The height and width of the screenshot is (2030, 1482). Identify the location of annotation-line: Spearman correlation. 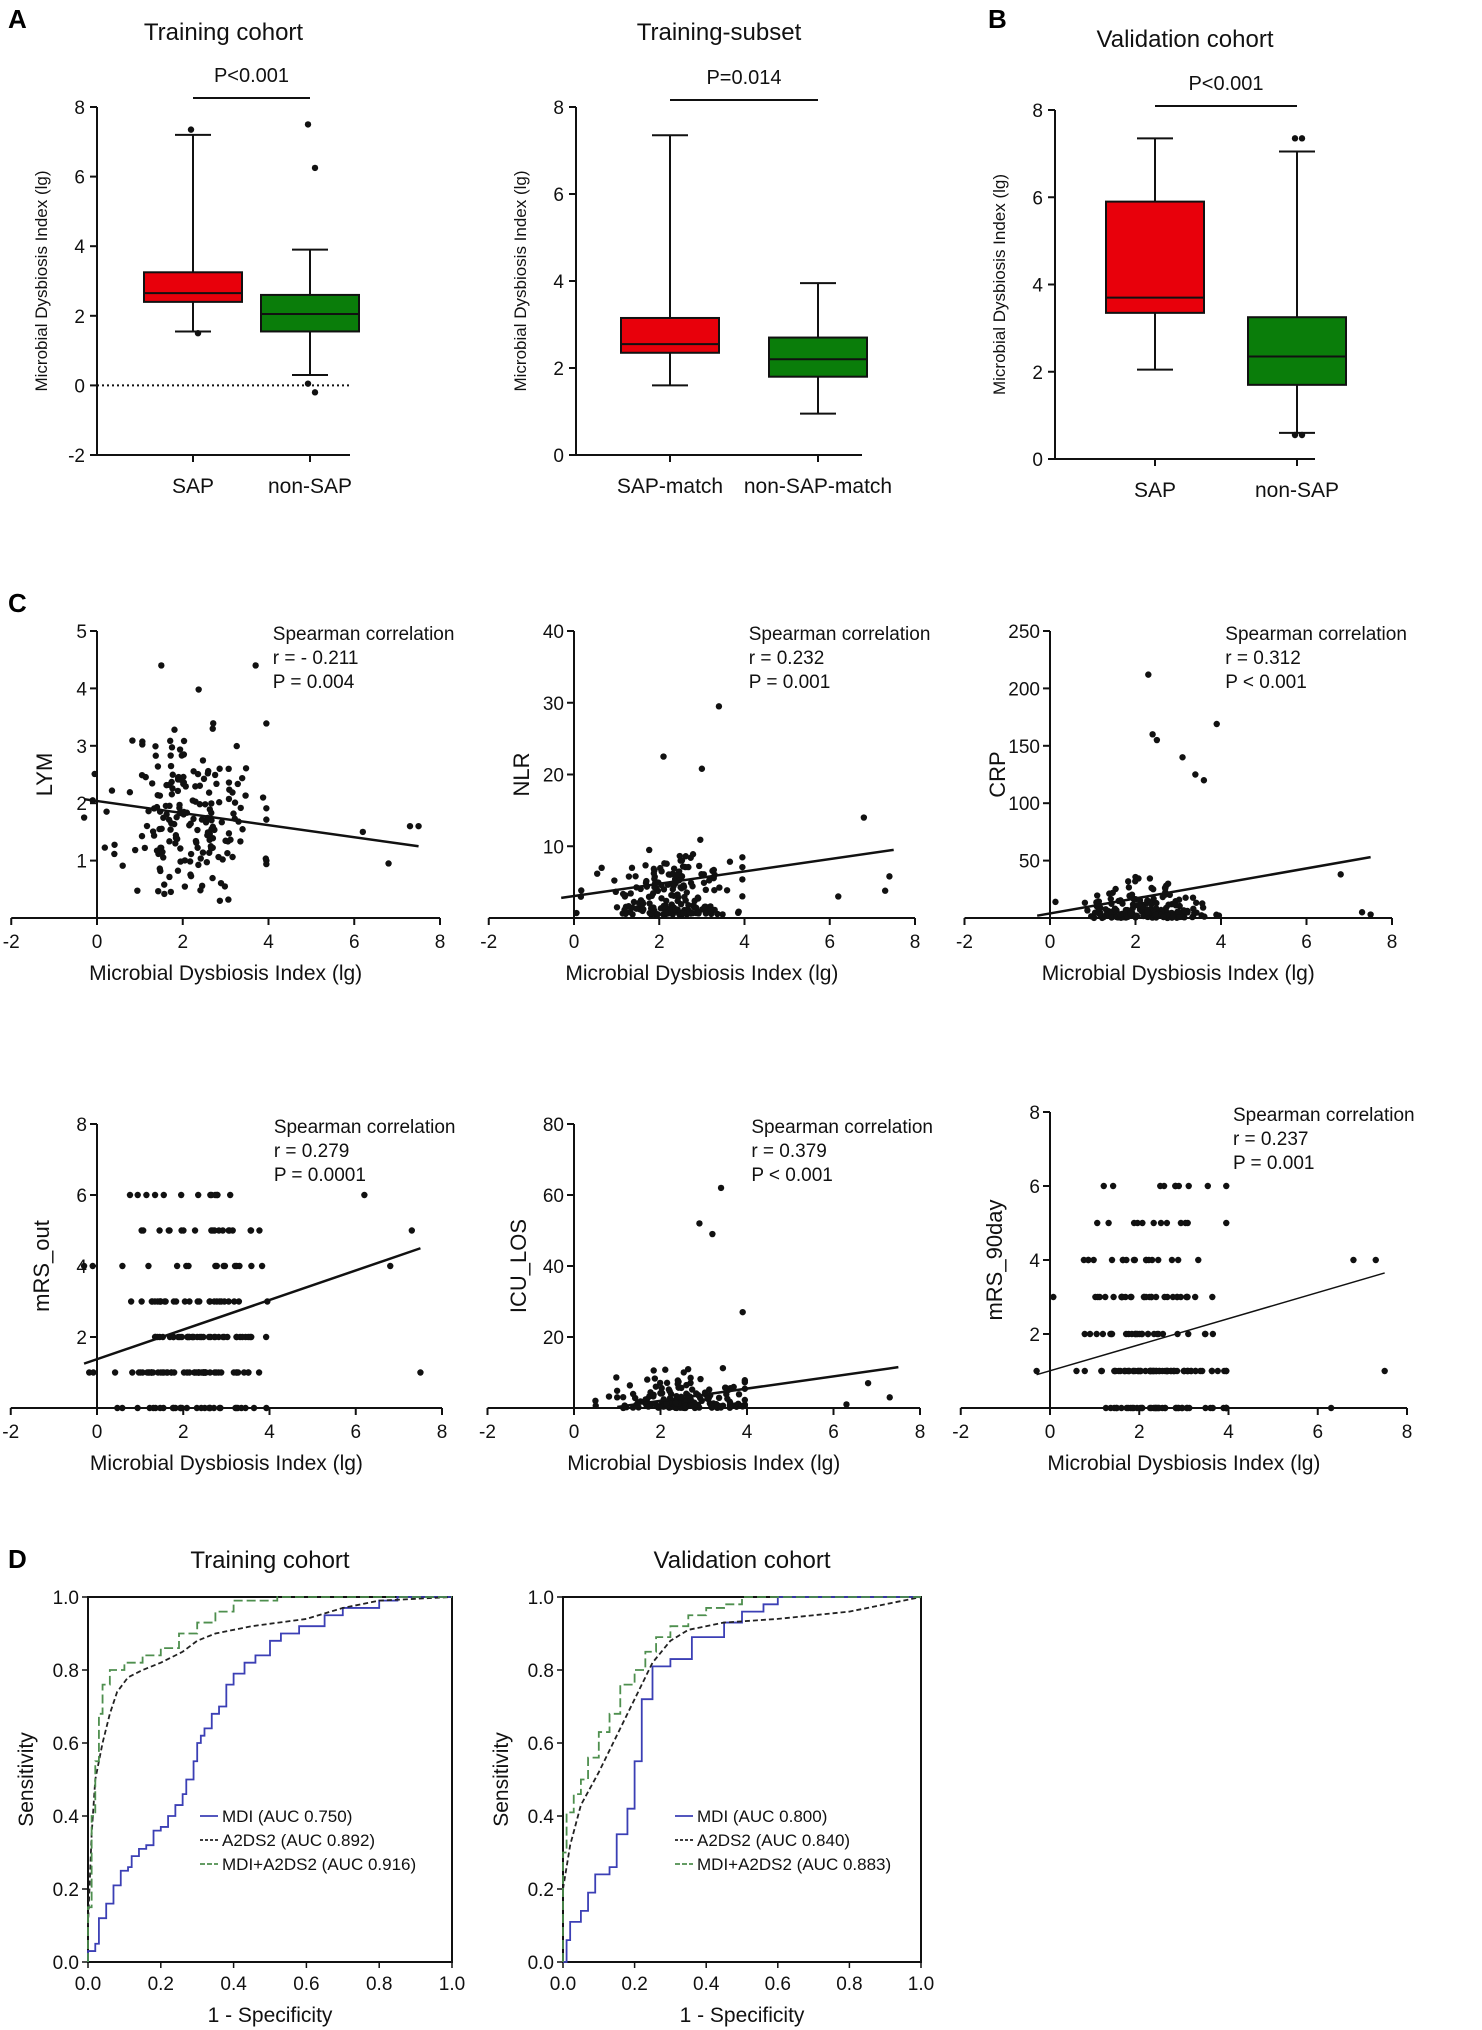
(364, 634).